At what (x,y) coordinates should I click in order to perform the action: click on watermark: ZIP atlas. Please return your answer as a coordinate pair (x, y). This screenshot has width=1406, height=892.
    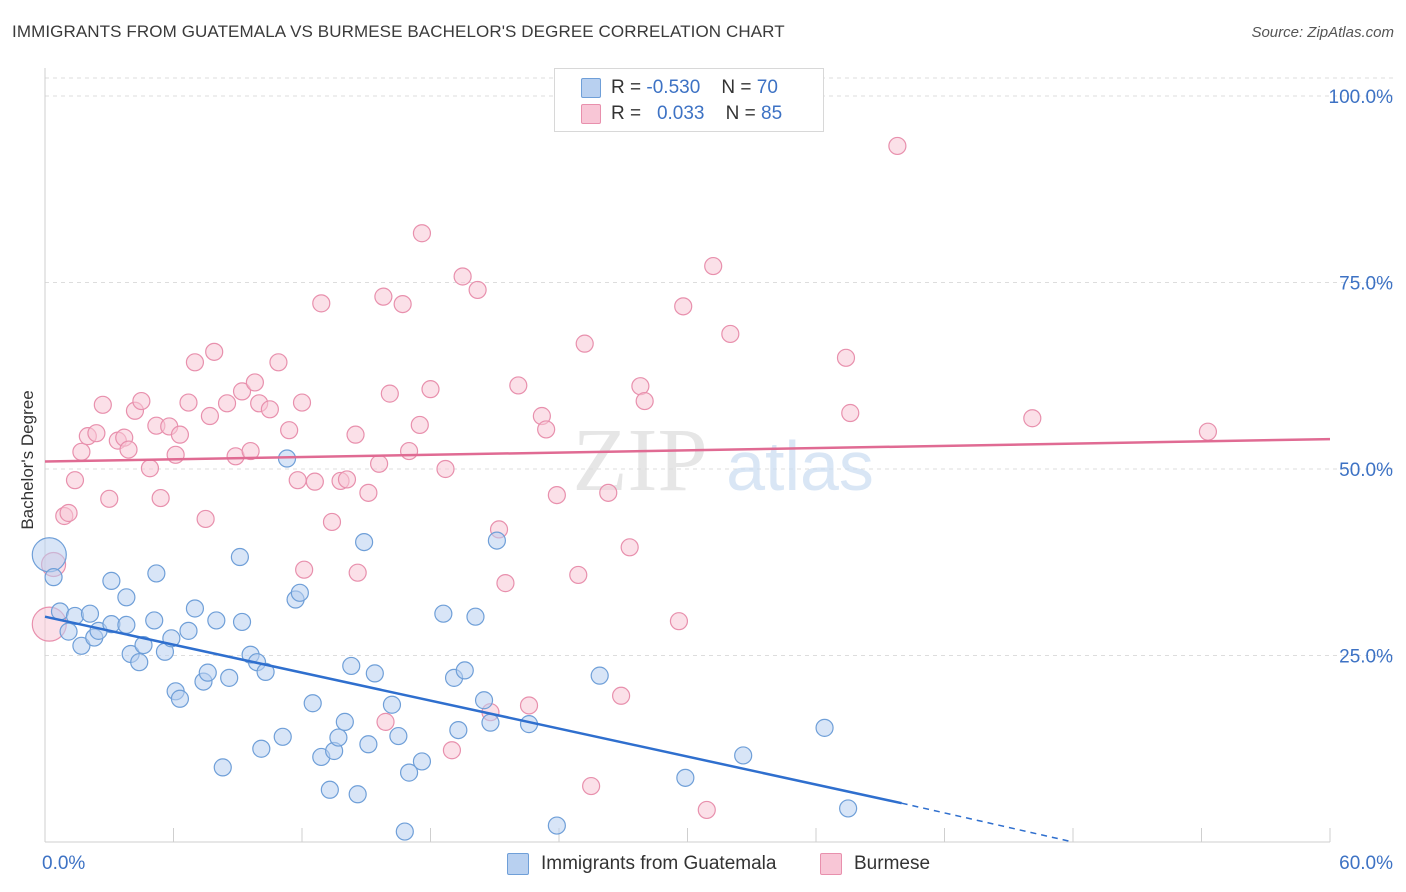
    Looking at the image, I should click on (723, 460).